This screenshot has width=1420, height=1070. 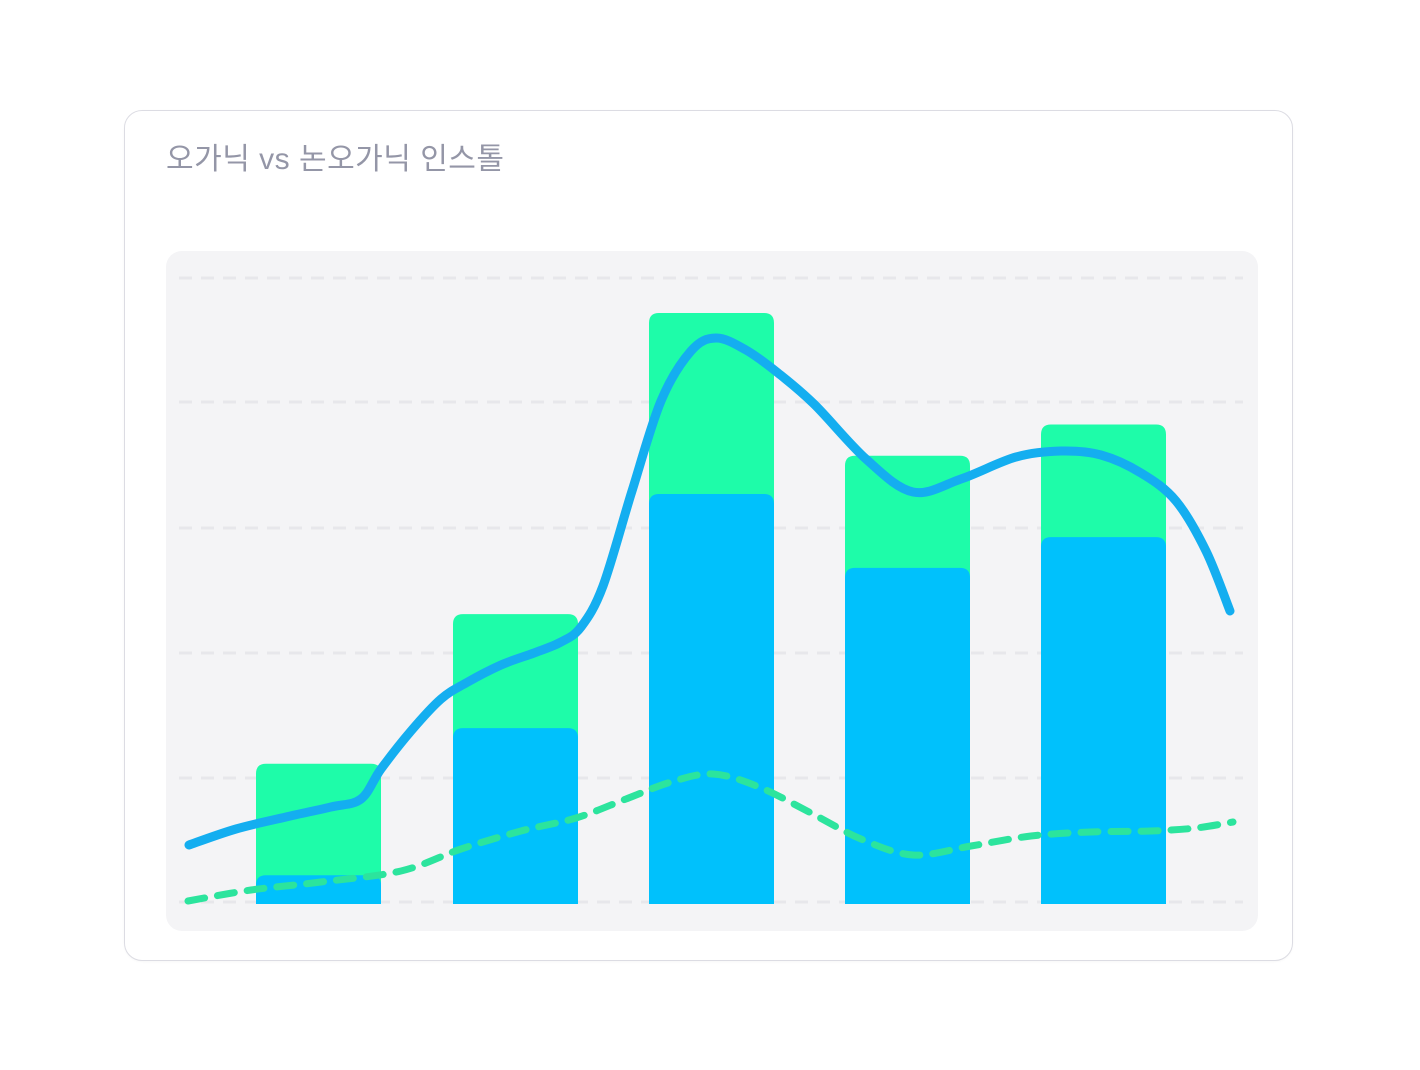 I want to click on bar-organic-segment, so click(x=318, y=833).